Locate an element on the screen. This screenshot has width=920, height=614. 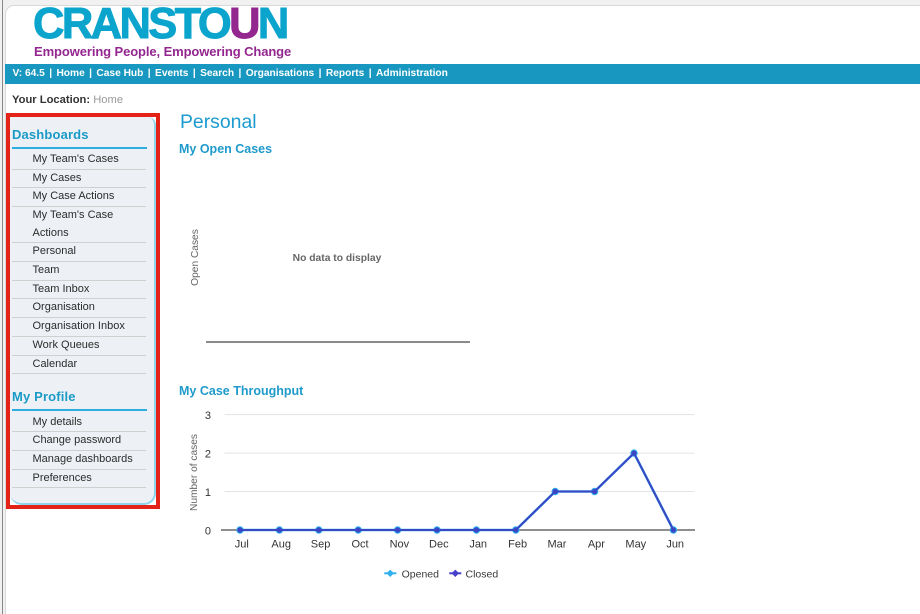
svg-text: Closed is located at coordinates (482, 575).